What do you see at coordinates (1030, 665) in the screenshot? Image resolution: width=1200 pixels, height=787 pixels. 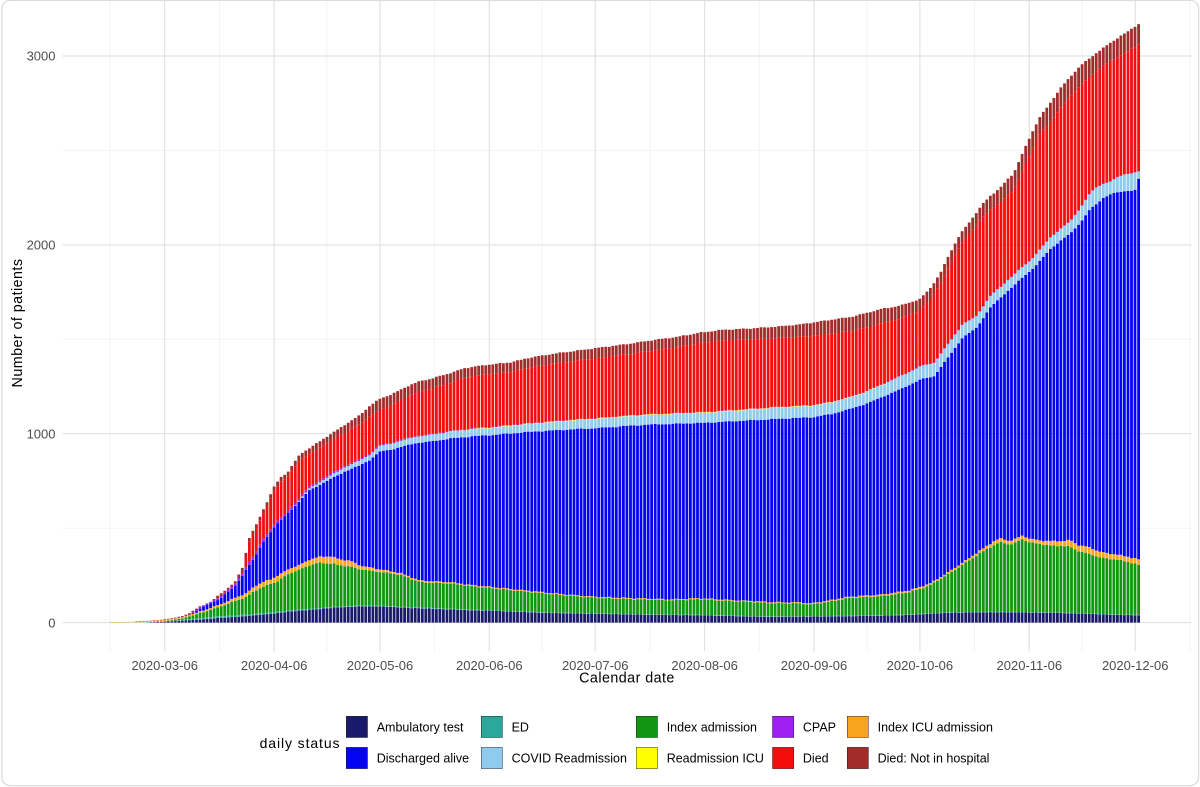 I see `svg-text: 2020-11-06` at bounding box center [1030, 665].